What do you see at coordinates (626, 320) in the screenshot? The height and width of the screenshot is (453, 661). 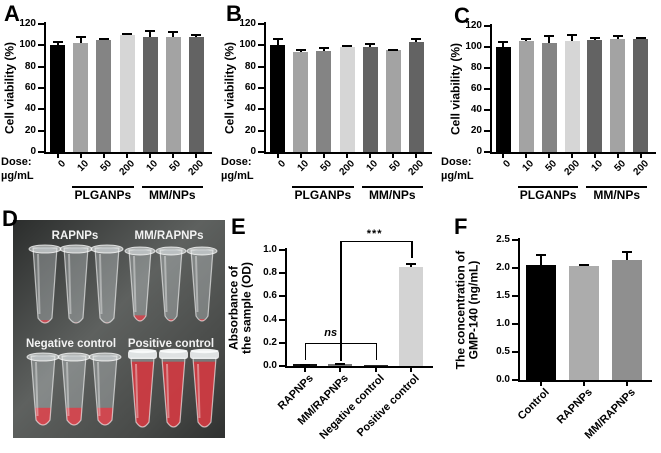 I see `bar-MM/RAPNPs` at bounding box center [626, 320].